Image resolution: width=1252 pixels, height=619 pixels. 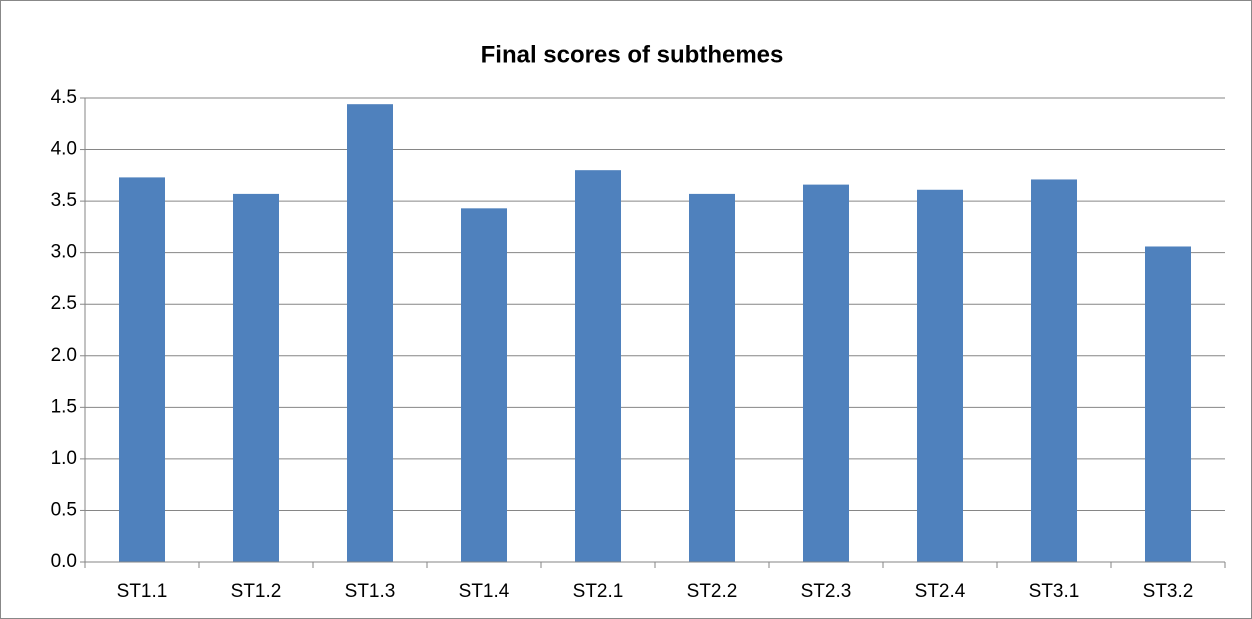 What do you see at coordinates (1168, 591) in the screenshot?
I see `x-tick-label: ST3.2` at bounding box center [1168, 591].